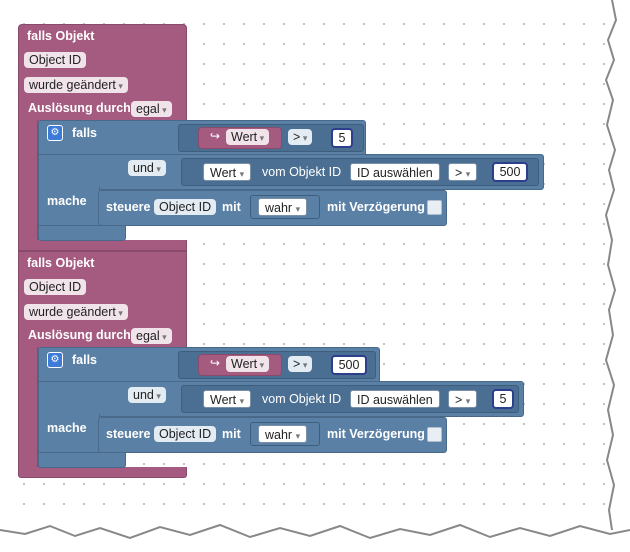 The height and width of the screenshot is (552, 630). What do you see at coordinates (349, 365) in the screenshot?
I see `number-input: 500` at bounding box center [349, 365].